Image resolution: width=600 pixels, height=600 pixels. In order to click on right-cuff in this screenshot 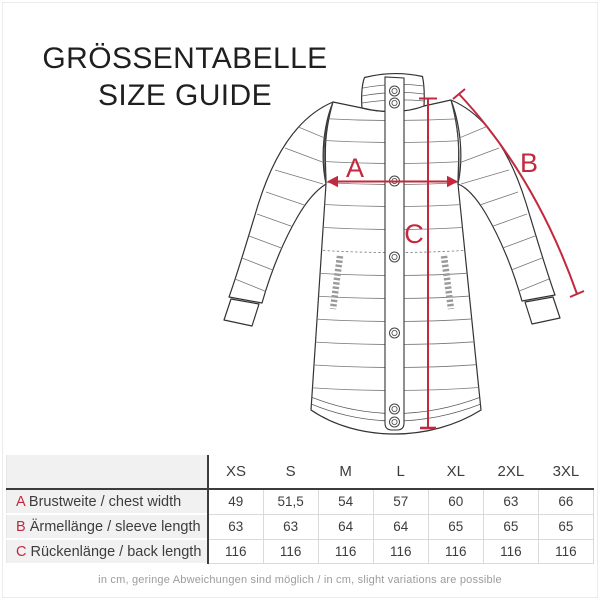, I will do `click(542, 310)`.